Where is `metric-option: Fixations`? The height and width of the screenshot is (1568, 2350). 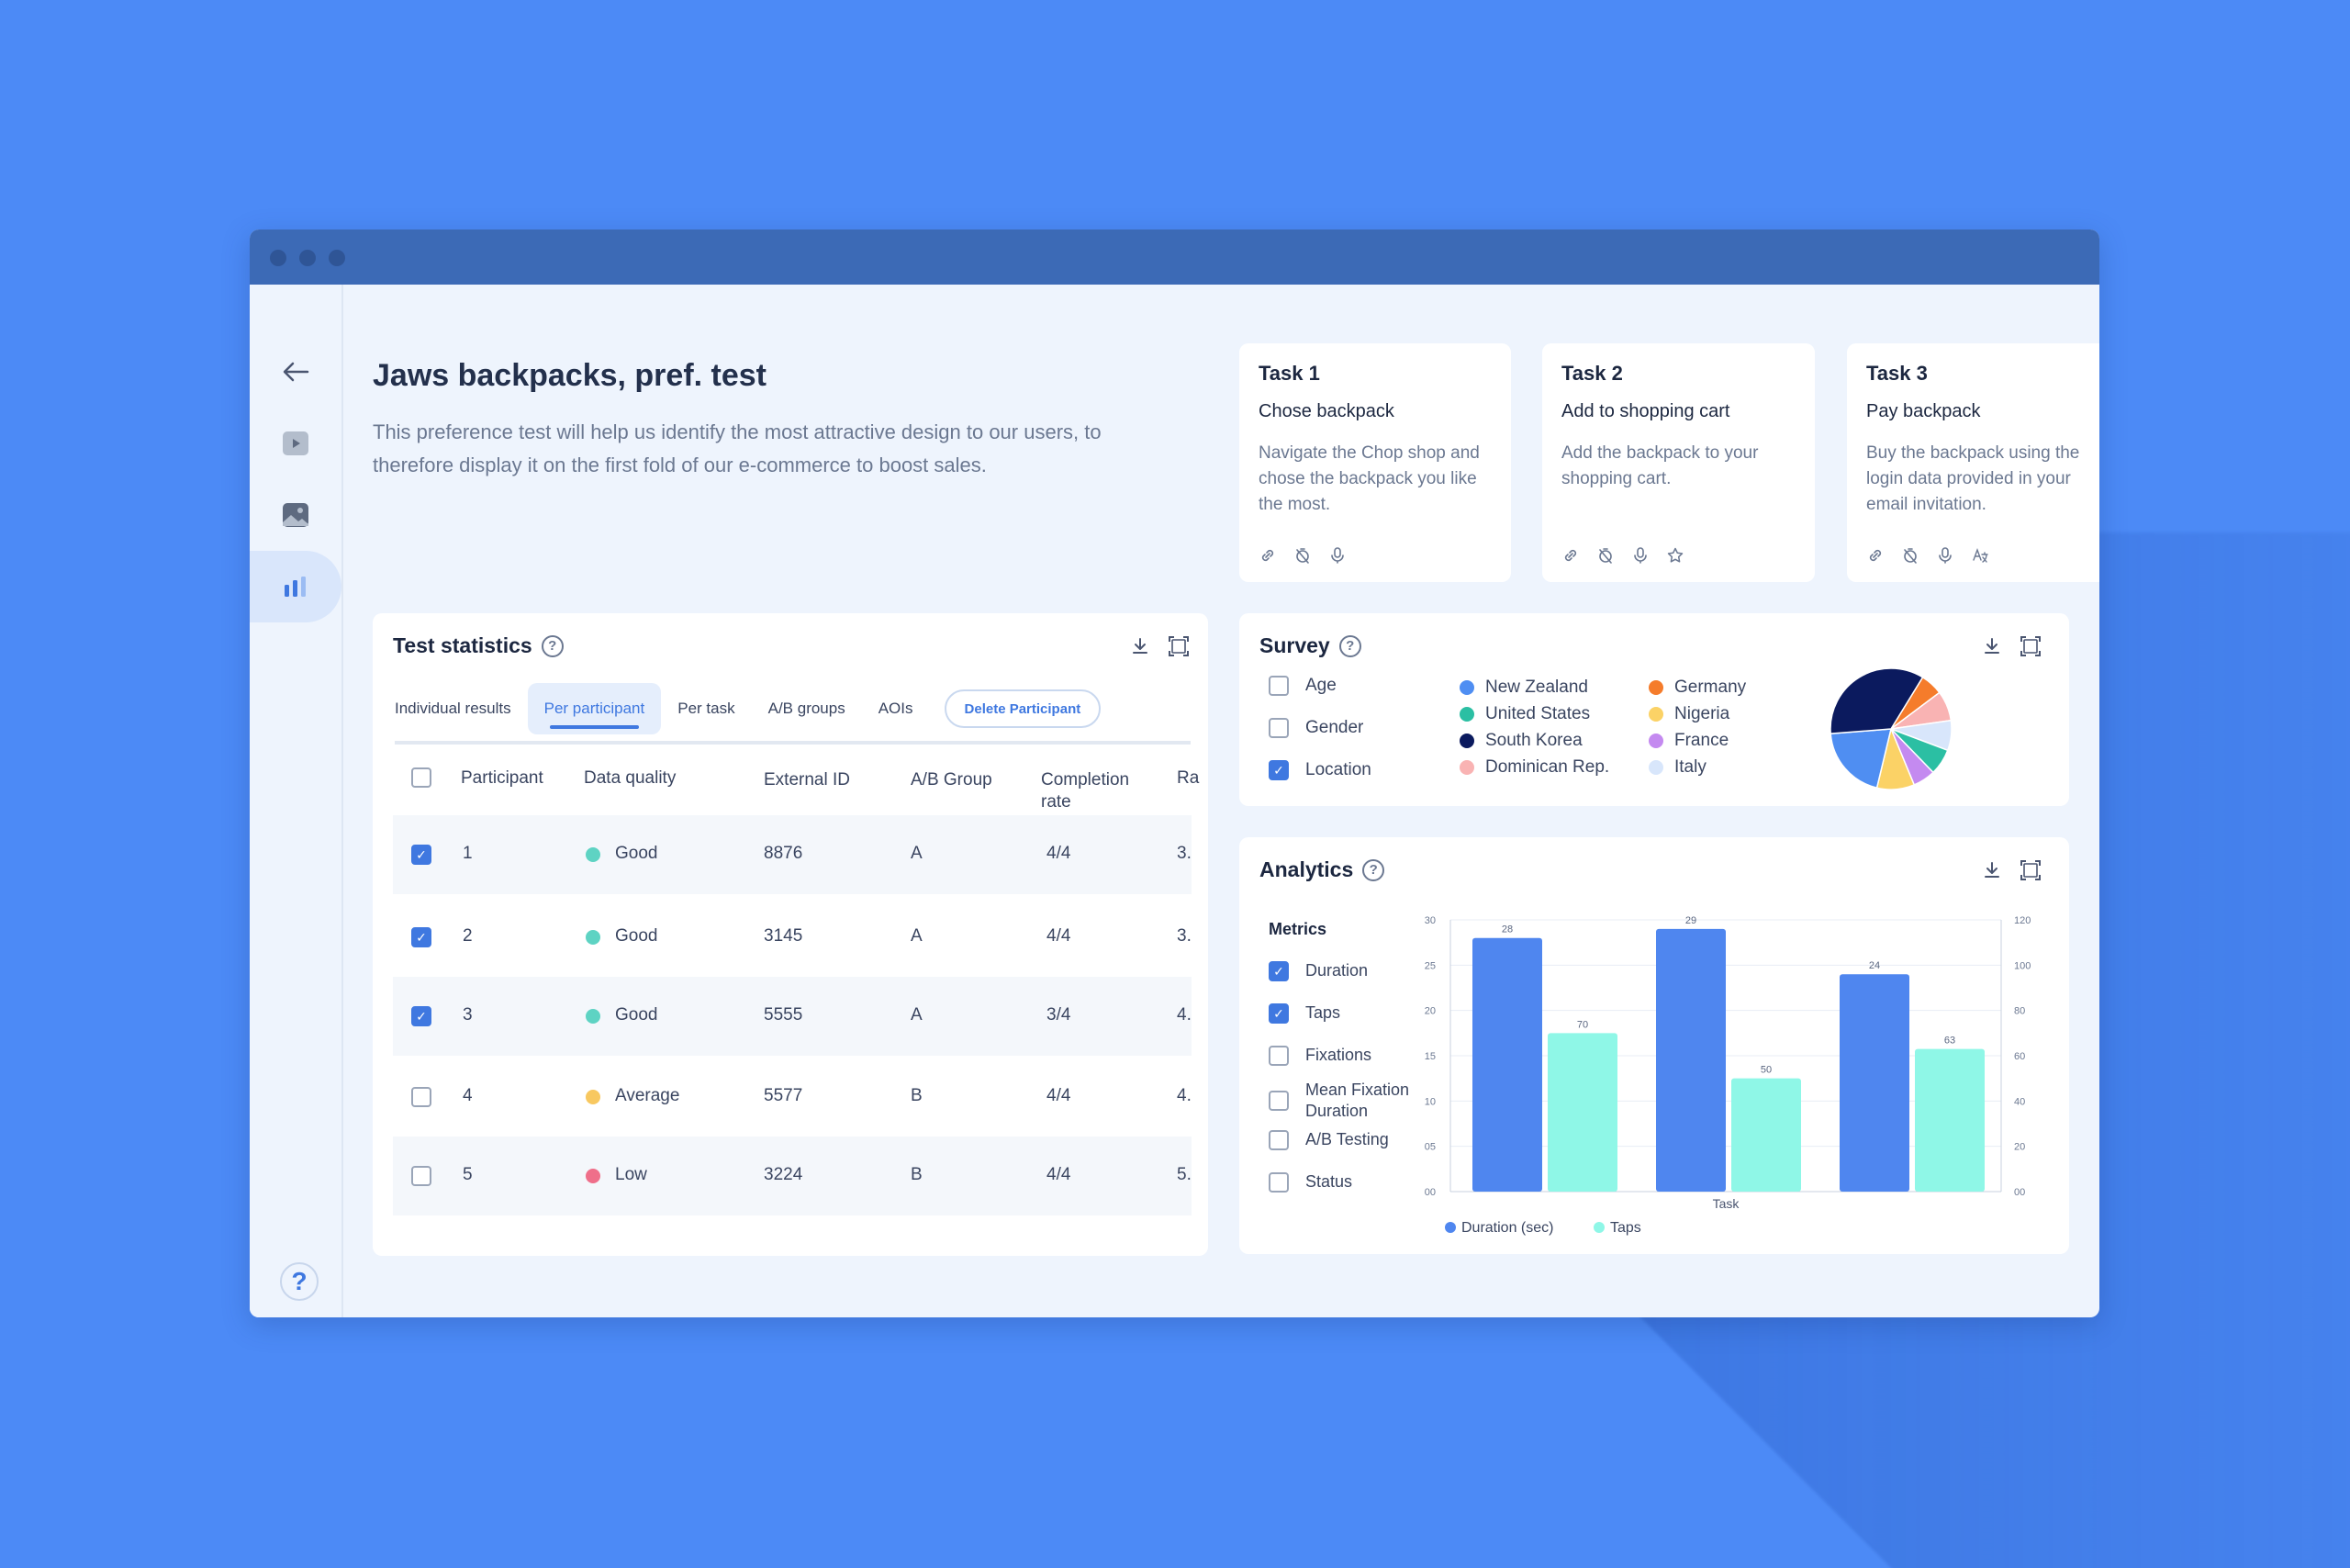 metric-option: Fixations is located at coordinates (1320, 1055).